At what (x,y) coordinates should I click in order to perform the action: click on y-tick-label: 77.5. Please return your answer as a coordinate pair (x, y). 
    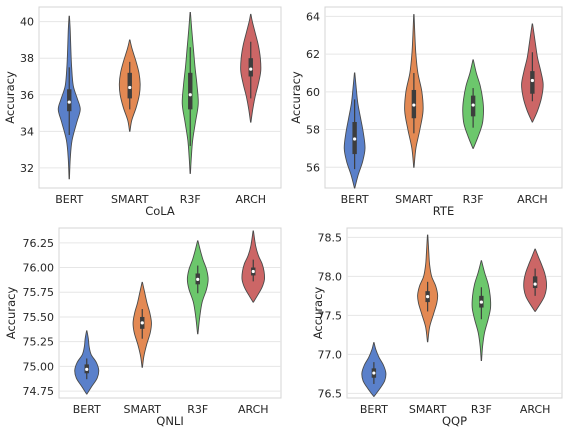
    Looking at the image, I should click on (330, 315).